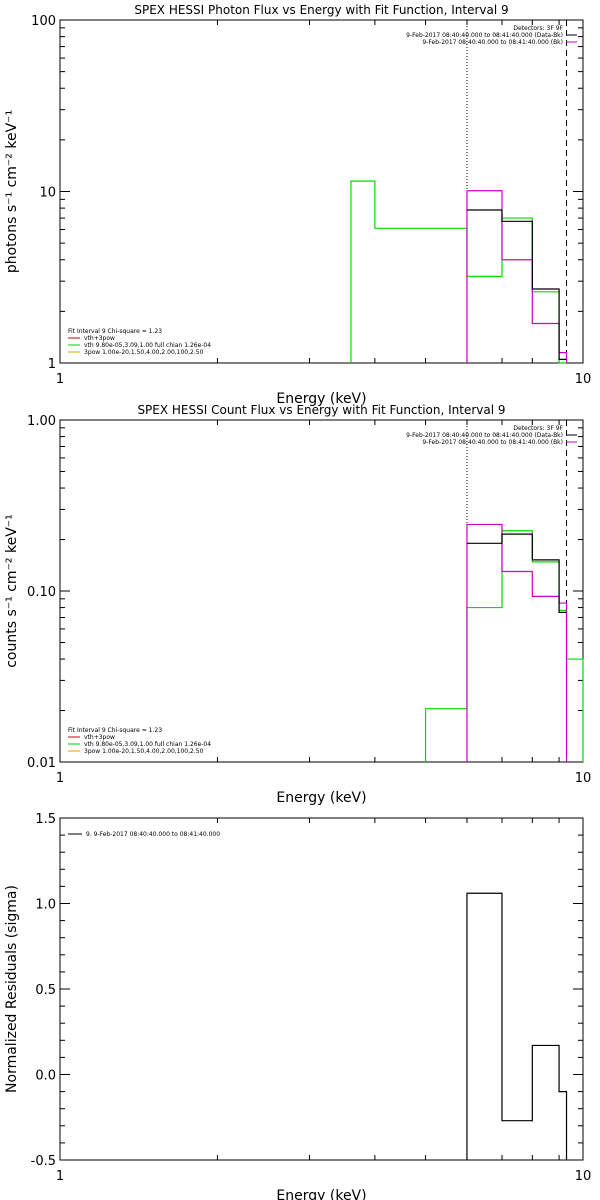 This screenshot has height=1200, width=600. I want to click on y-tick-label: 1, so click(52, 364).